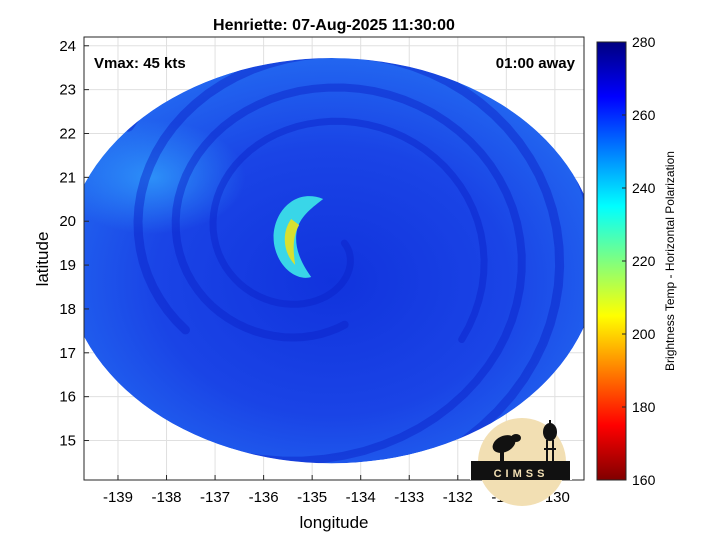  I want to click on x-tick-label: -139, so click(118, 497).